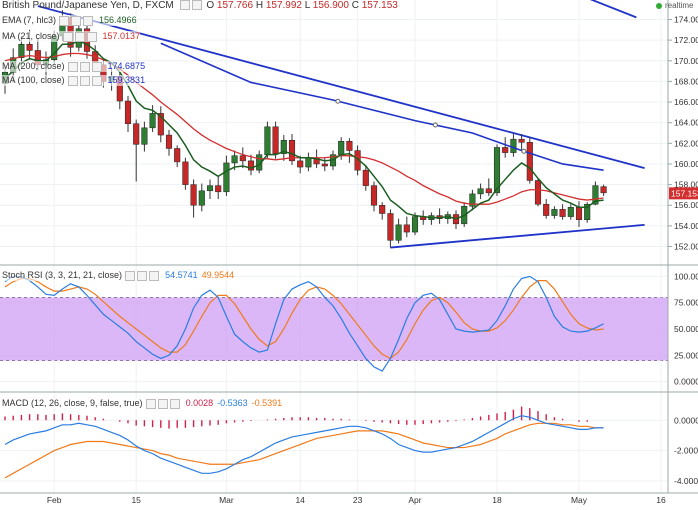 The image size is (698, 510). What do you see at coordinates (199, 403) in the screenshot?
I see `legend-macd-hist-value: 0.0028` at bounding box center [199, 403].